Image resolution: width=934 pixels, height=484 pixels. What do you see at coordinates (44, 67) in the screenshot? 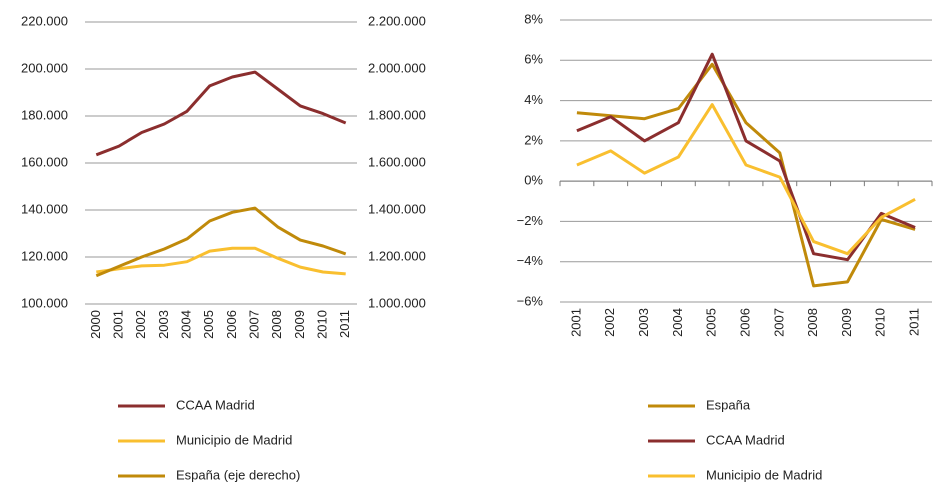
I see `y-tick-label: 200.000` at bounding box center [44, 67].